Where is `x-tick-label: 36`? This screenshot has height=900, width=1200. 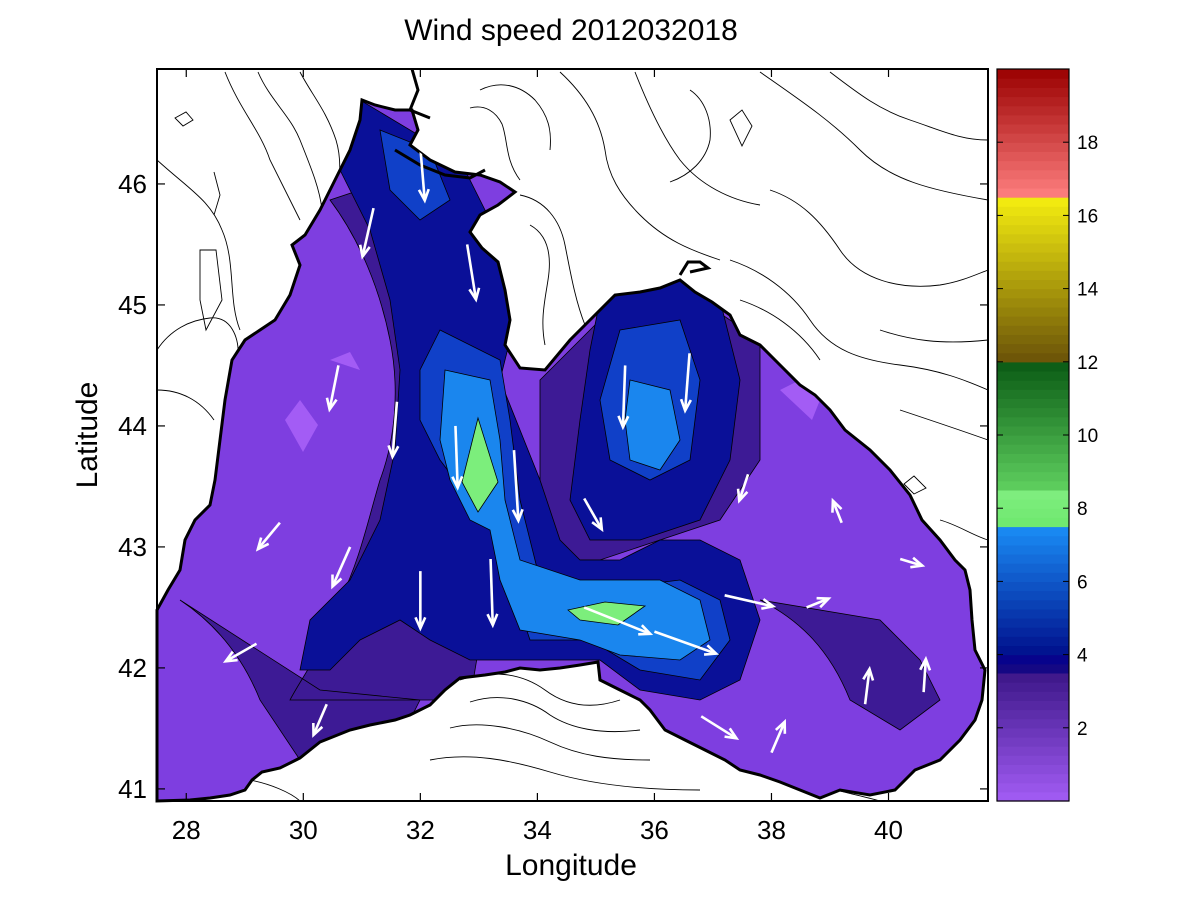 x-tick-label: 36 is located at coordinates (654, 830).